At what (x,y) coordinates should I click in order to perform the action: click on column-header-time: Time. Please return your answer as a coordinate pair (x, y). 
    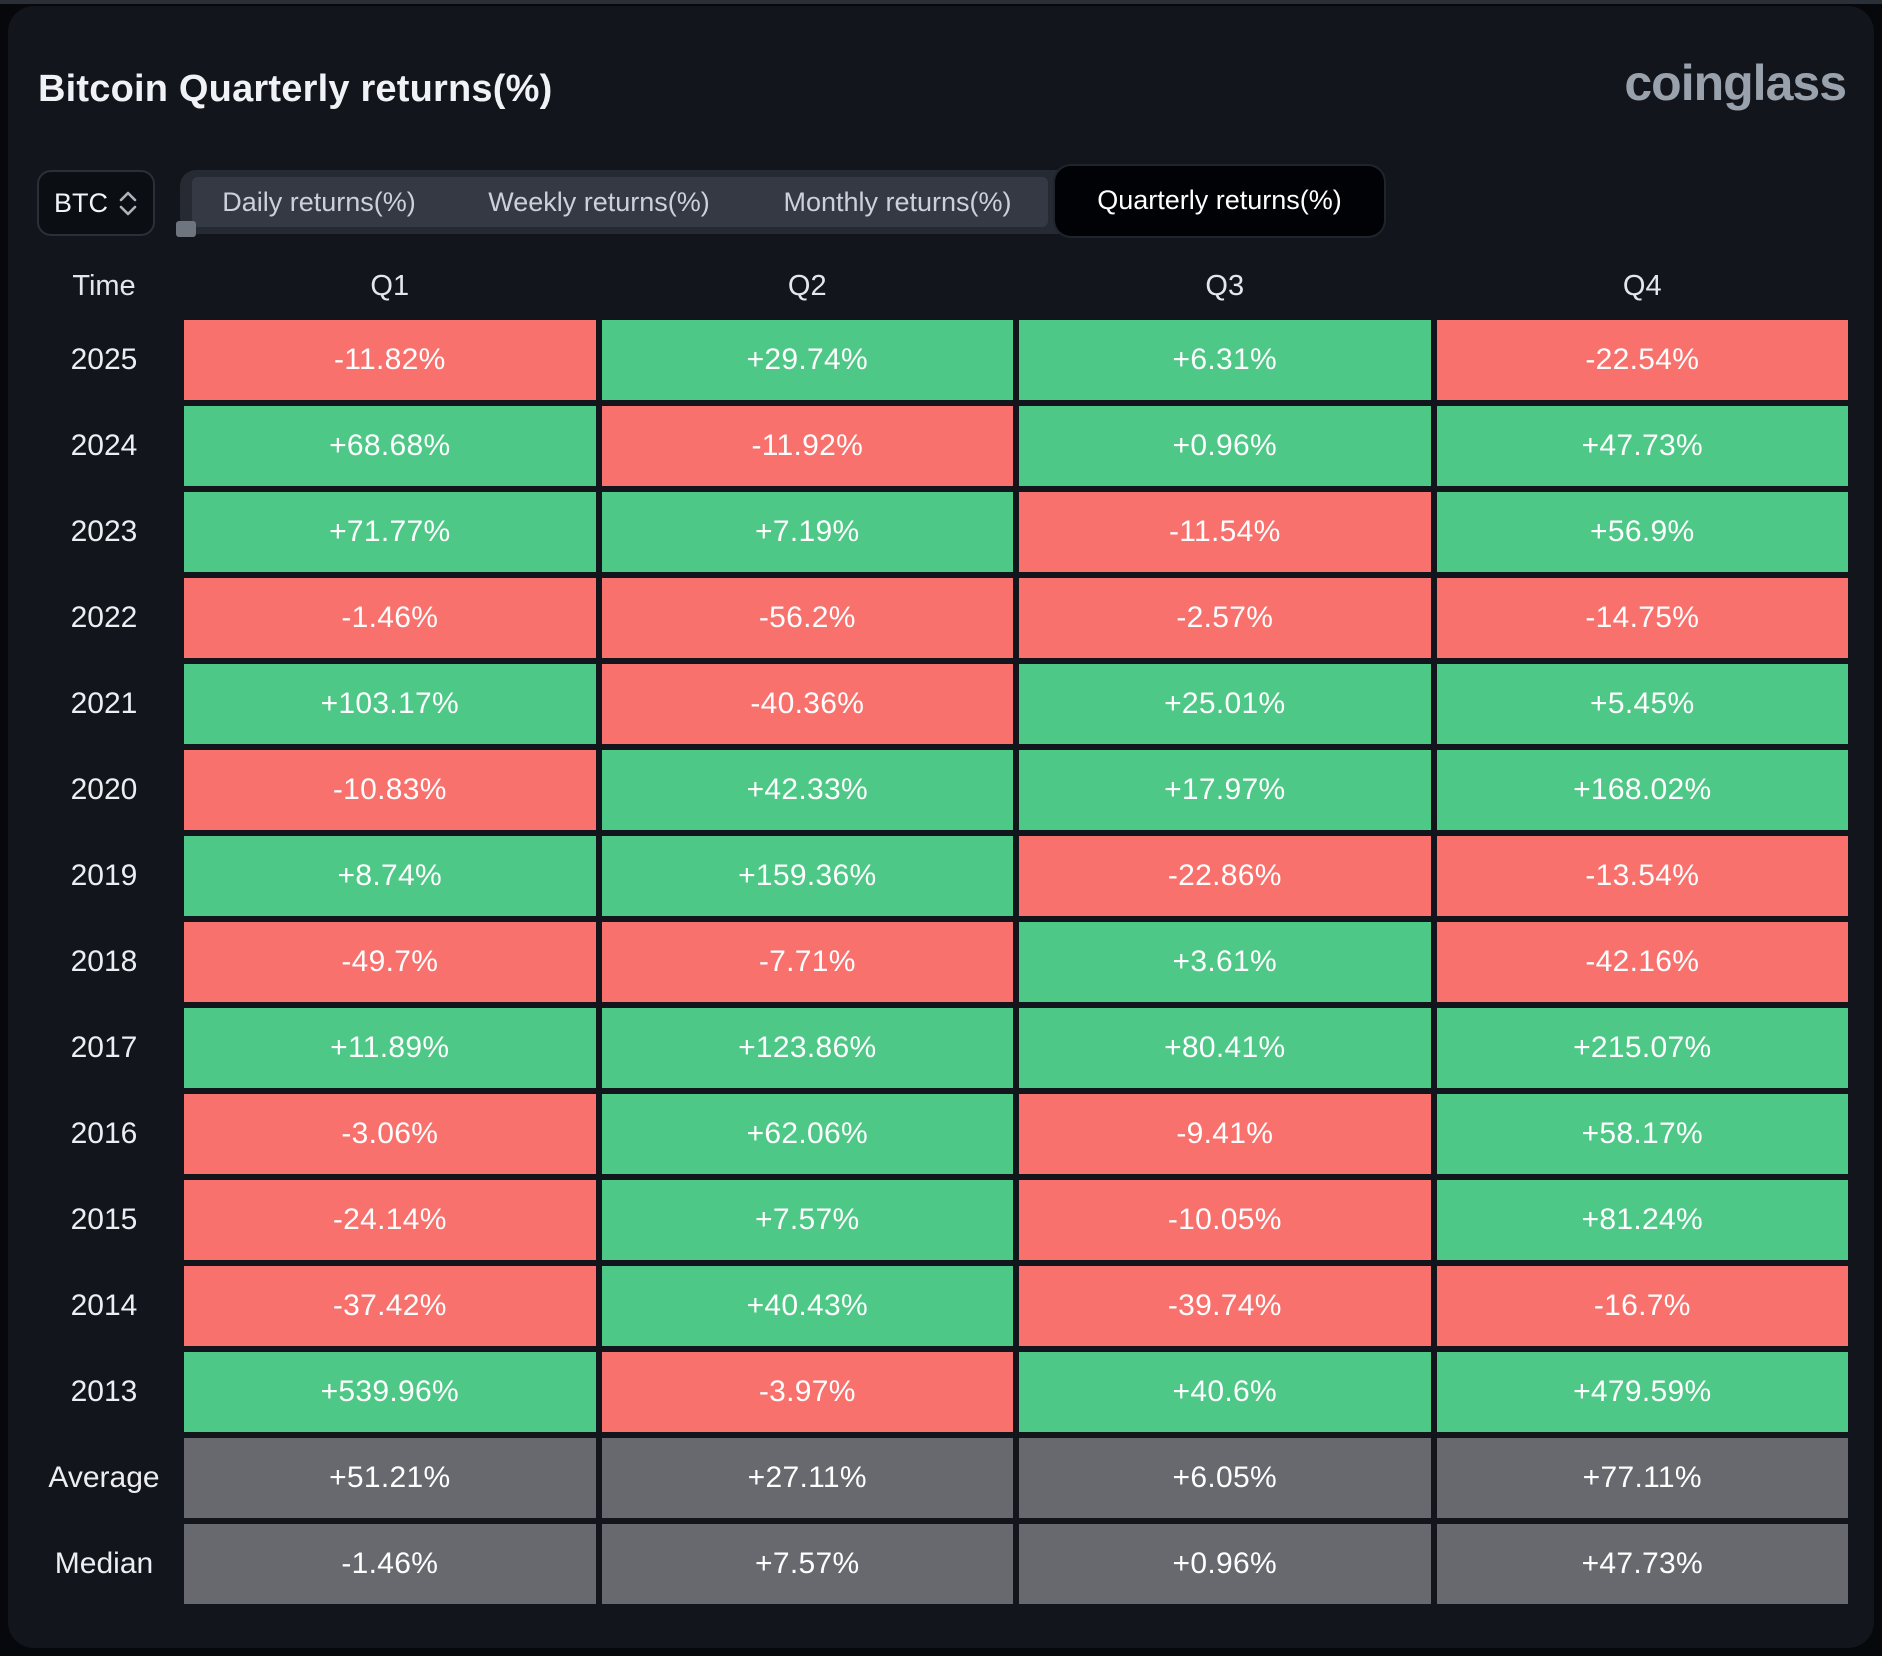
    Looking at the image, I should click on (104, 285).